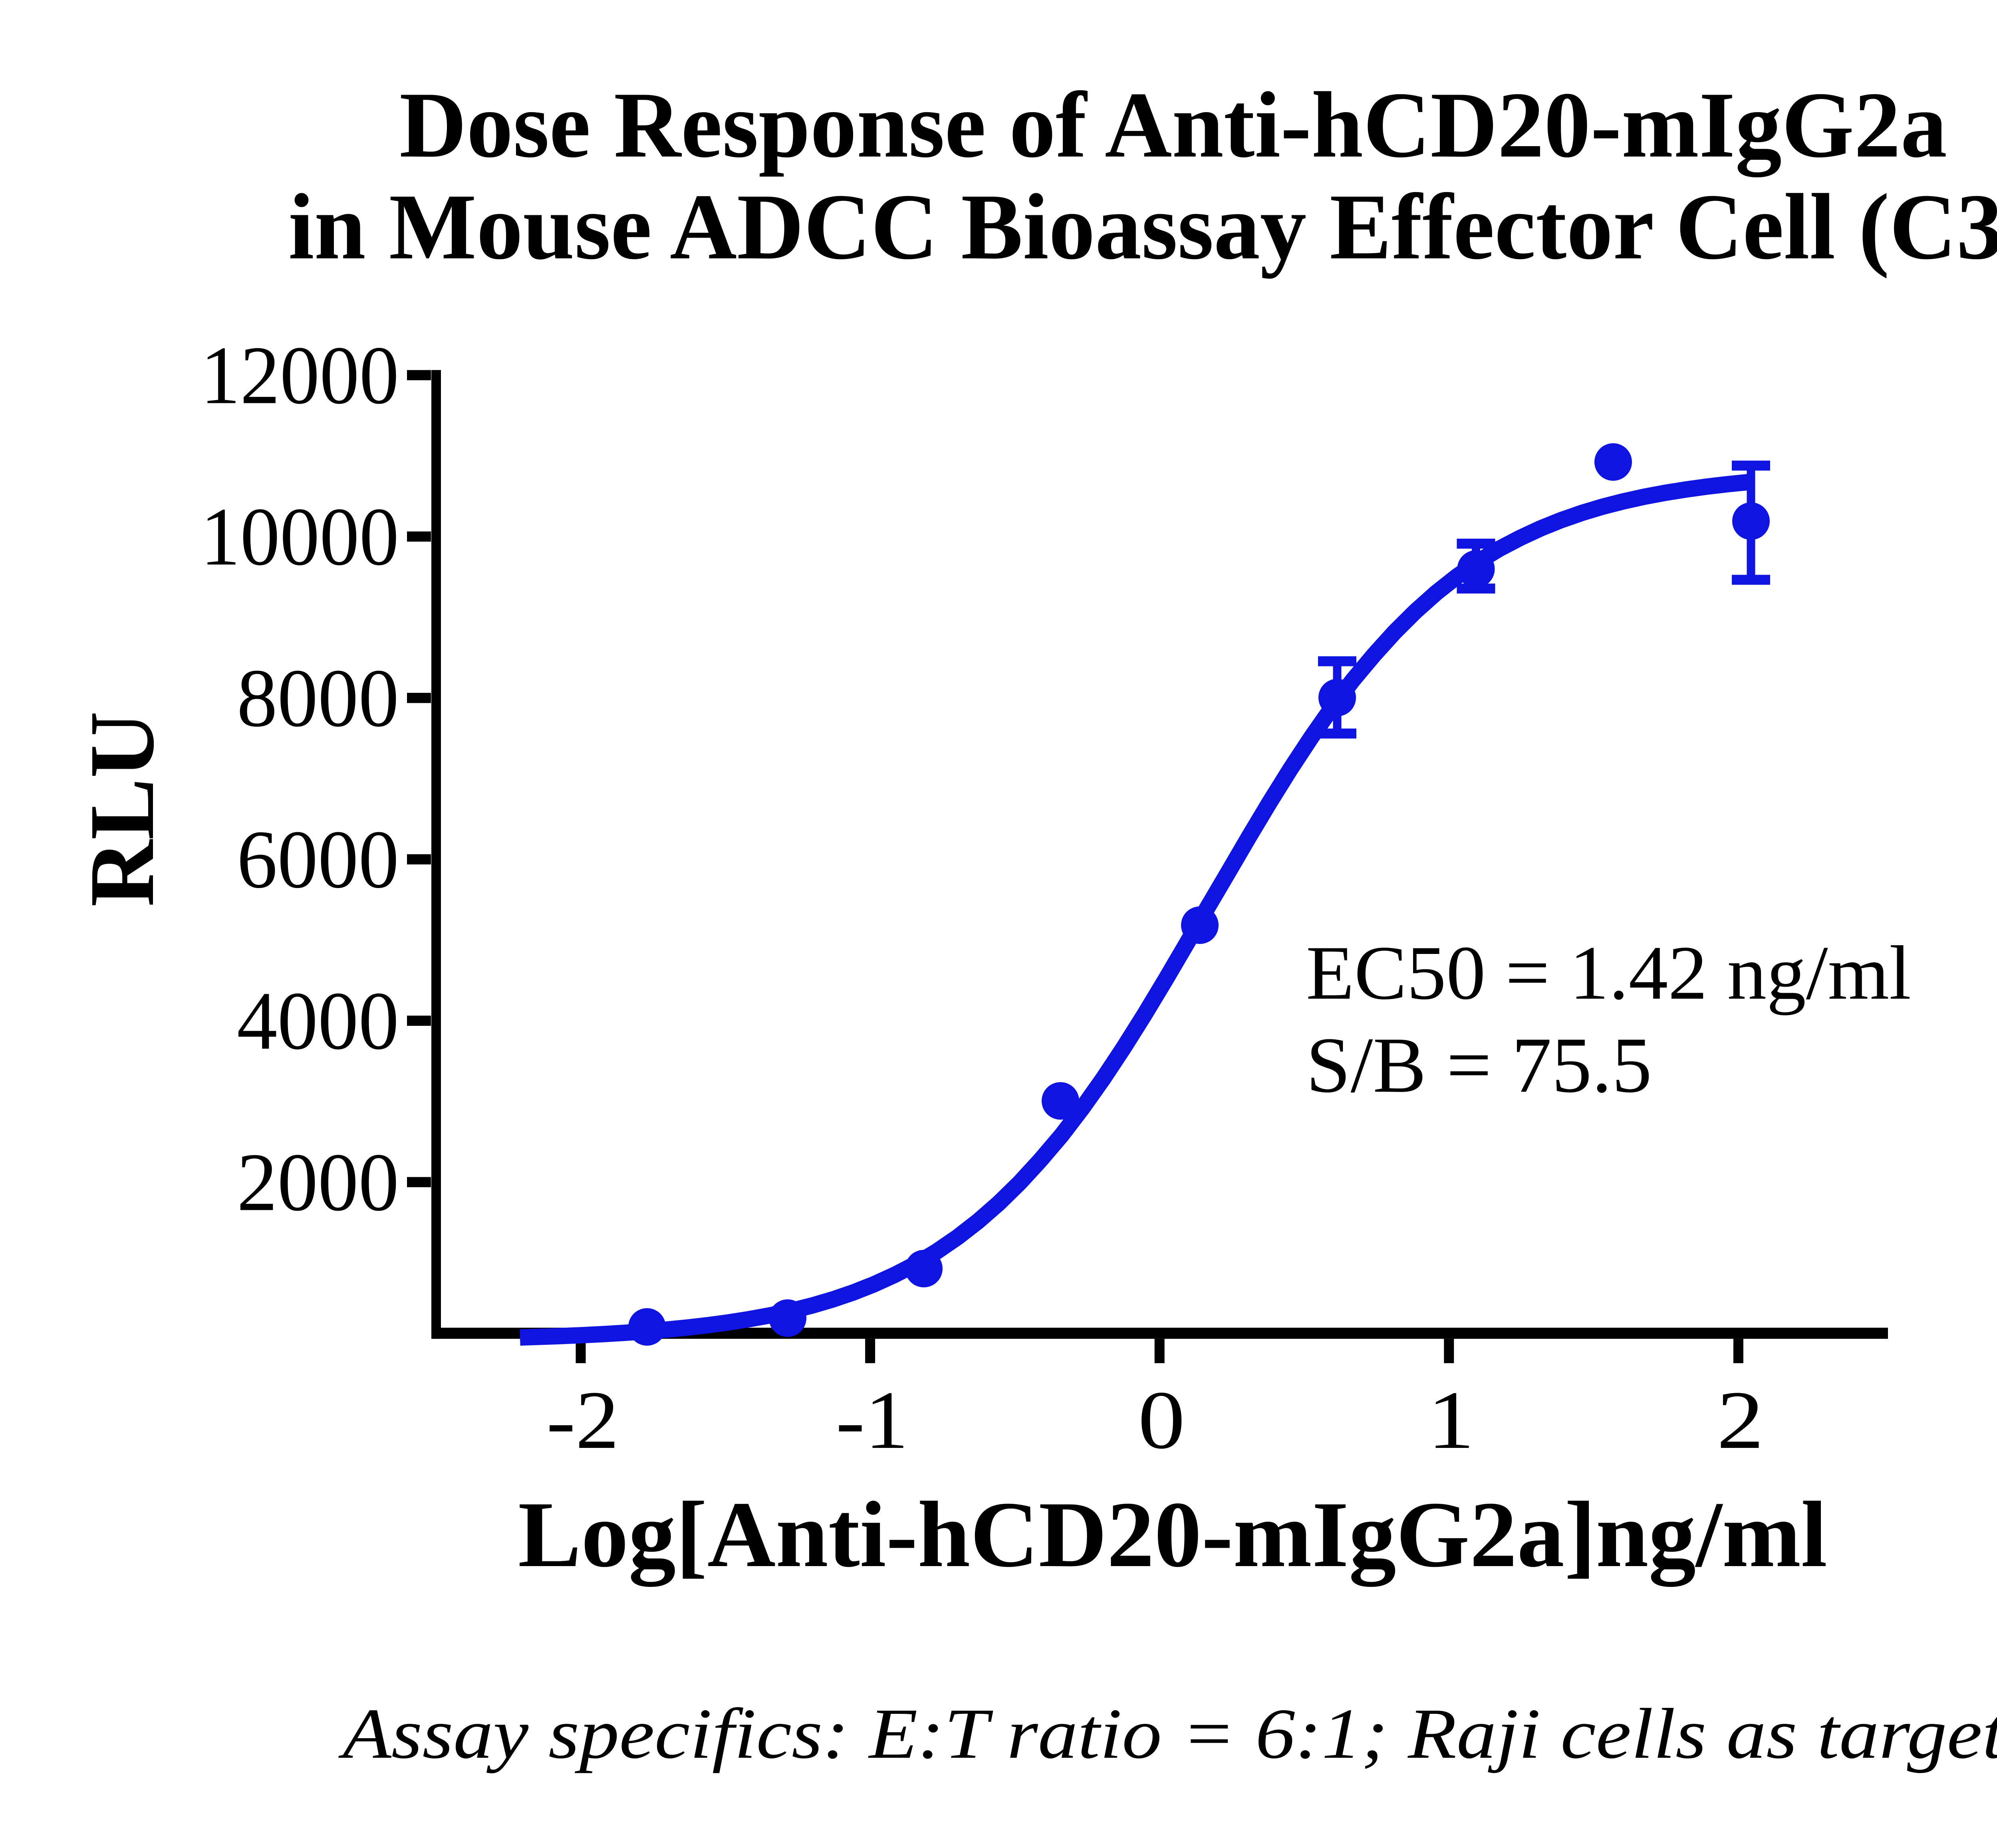  Describe the element at coordinates (582, 1420) in the screenshot. I see `svg-text: -2` at that location.